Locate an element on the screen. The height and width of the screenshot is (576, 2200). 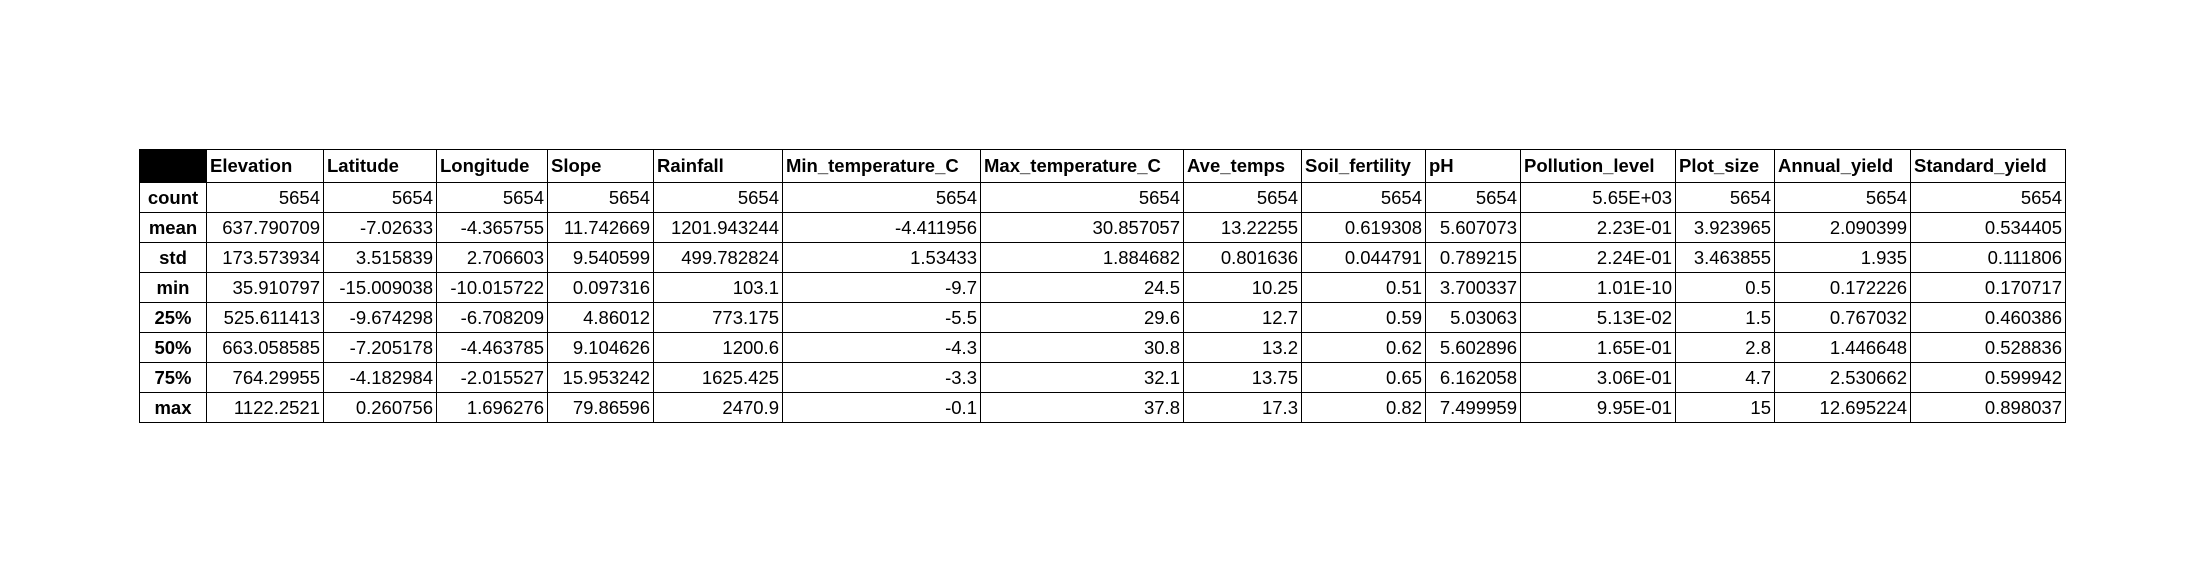
row-label: std is located at coordinates (173, 257).